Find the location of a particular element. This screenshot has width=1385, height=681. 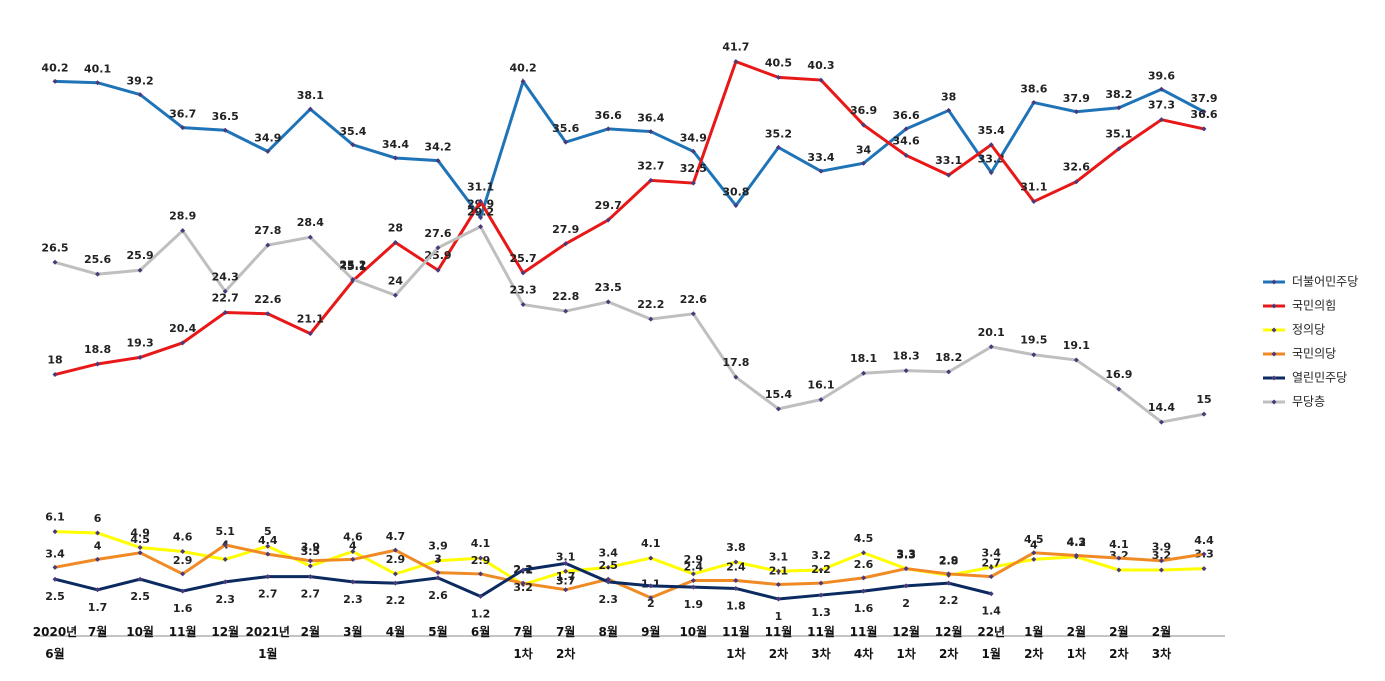

data-label: 39.2 is located at coordinates (140, 81).